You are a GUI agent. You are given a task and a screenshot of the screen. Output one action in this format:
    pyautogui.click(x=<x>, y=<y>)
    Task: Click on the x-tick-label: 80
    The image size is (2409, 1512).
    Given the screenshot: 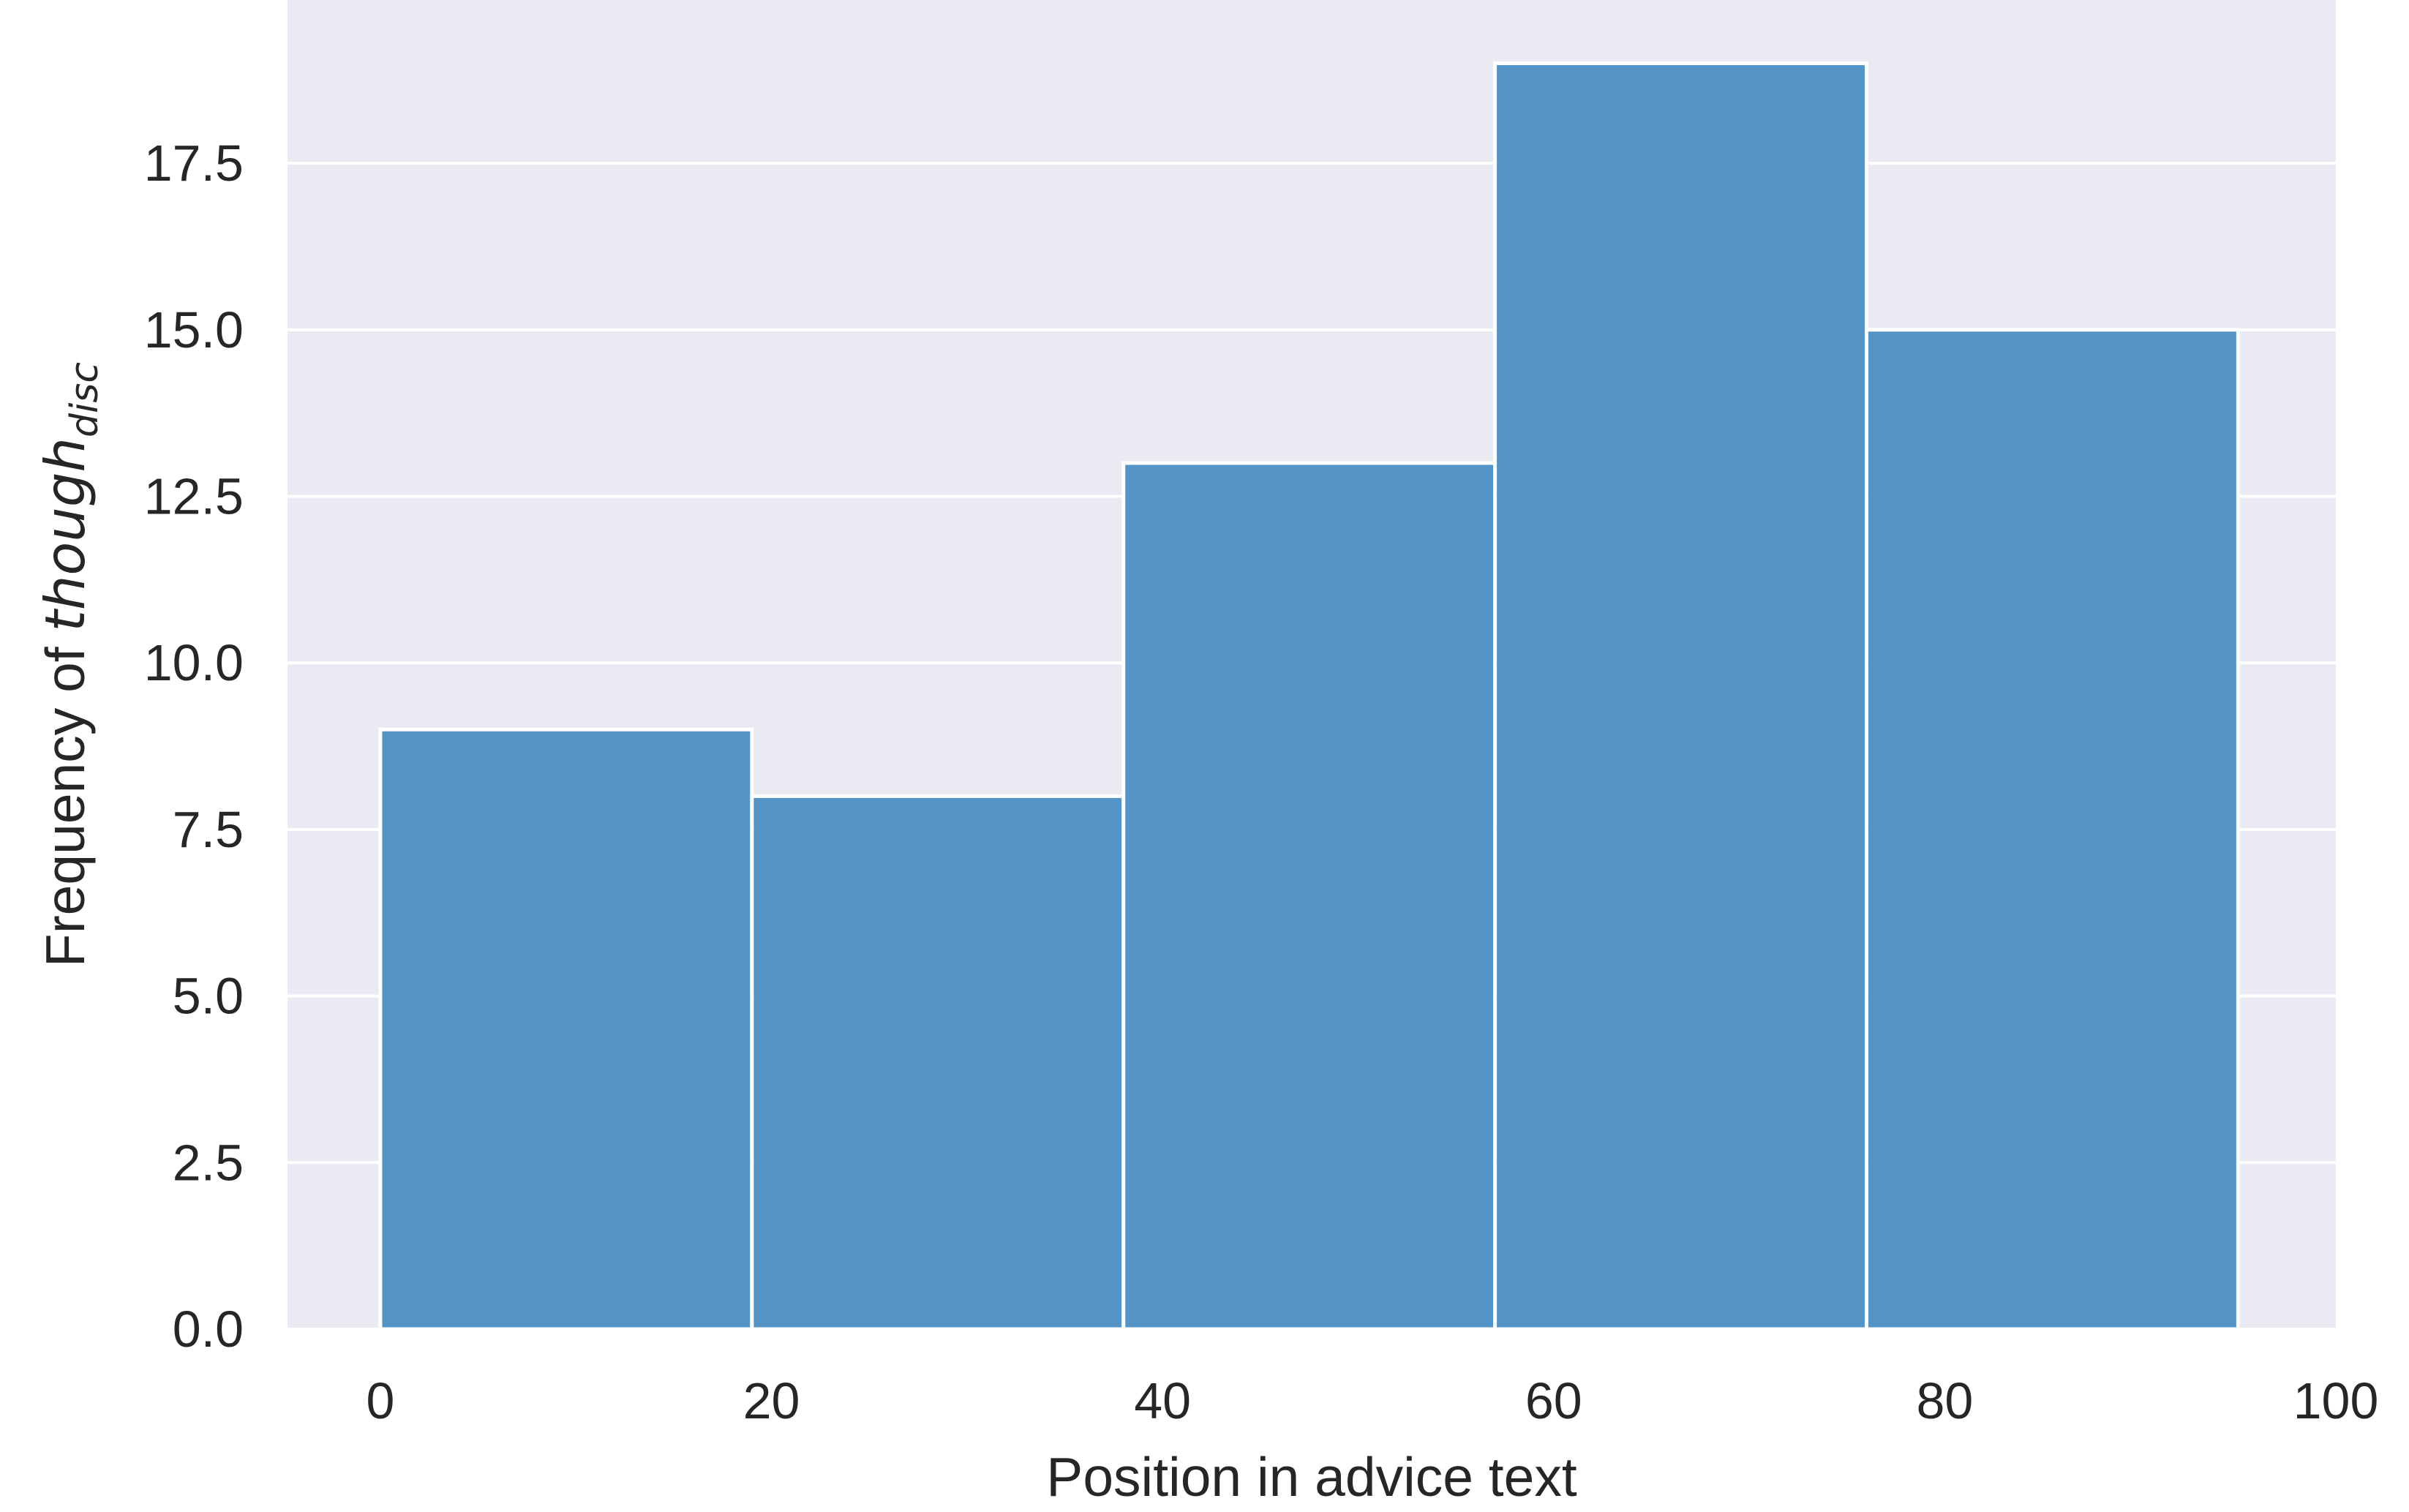 What is the action you would take?
    pyautogui.click(x=1945, y=1401)
    